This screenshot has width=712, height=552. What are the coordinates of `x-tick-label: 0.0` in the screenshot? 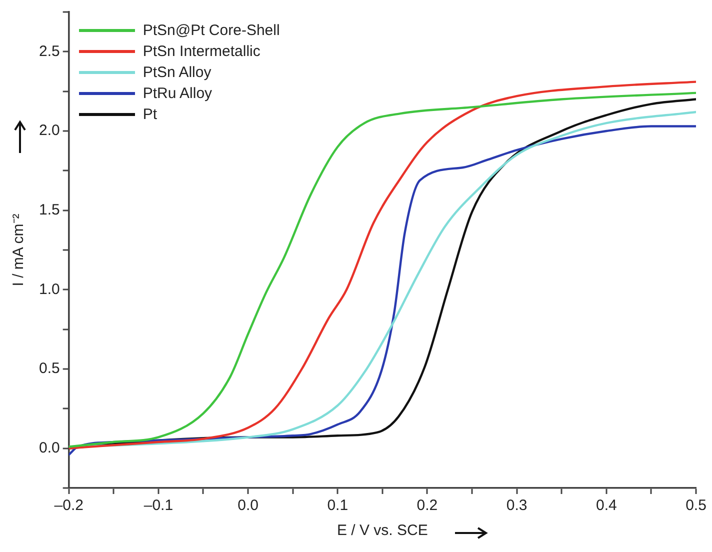 It's located at (248, 505).